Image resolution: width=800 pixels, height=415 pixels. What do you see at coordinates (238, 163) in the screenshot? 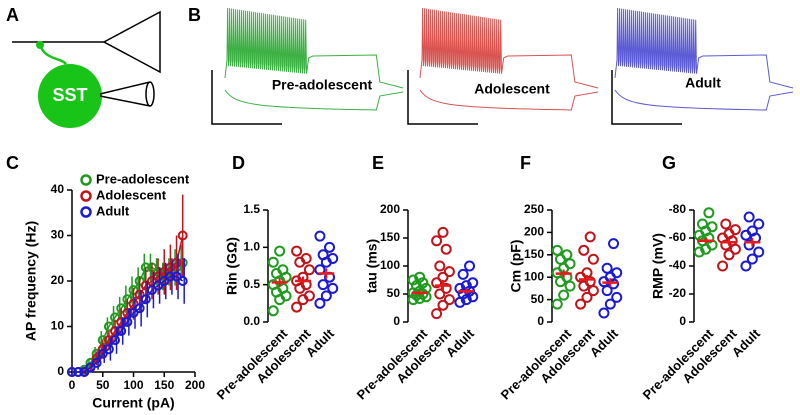
I see `panel-label: D` at bounding box center [238, 163].